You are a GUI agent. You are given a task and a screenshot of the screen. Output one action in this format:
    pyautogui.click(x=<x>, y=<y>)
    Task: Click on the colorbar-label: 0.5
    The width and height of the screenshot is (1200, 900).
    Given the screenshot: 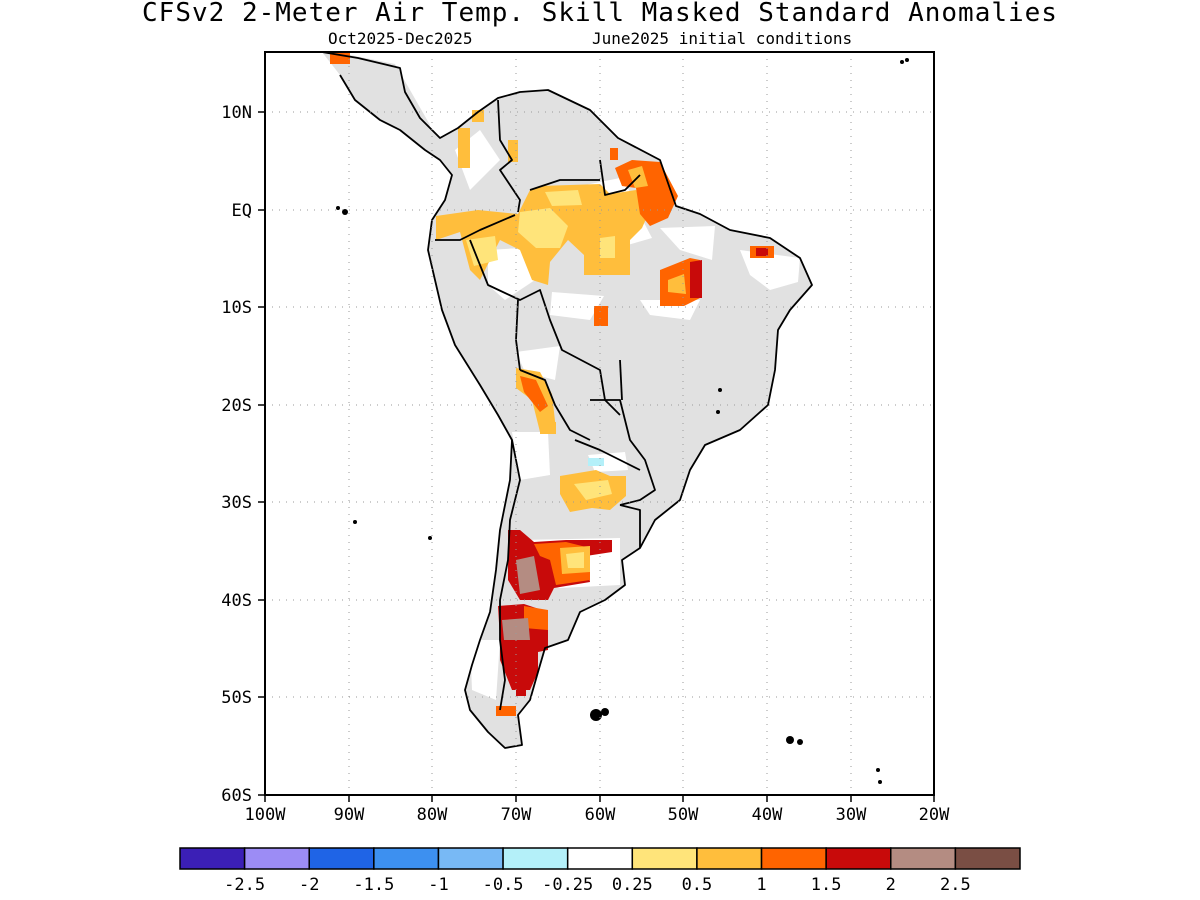 What is the action you would take?
    pyautogui.click(x=697, y=885)
    